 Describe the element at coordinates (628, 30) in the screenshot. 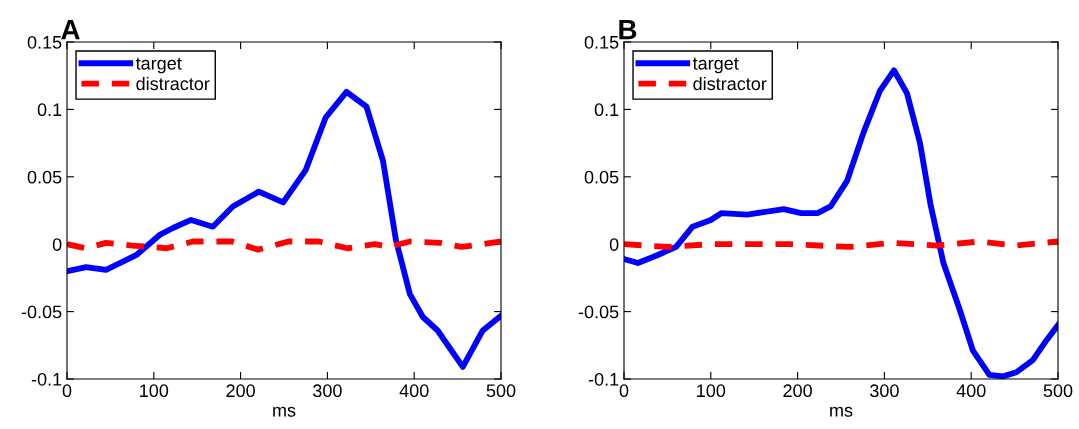

I see `chart-title: B` at that location.